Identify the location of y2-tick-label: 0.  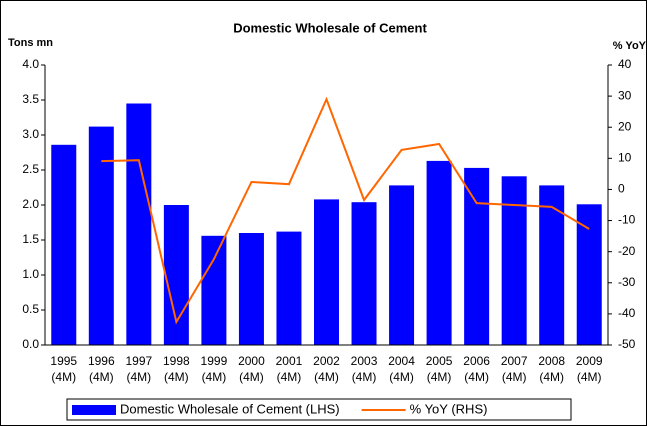
(621, 189).